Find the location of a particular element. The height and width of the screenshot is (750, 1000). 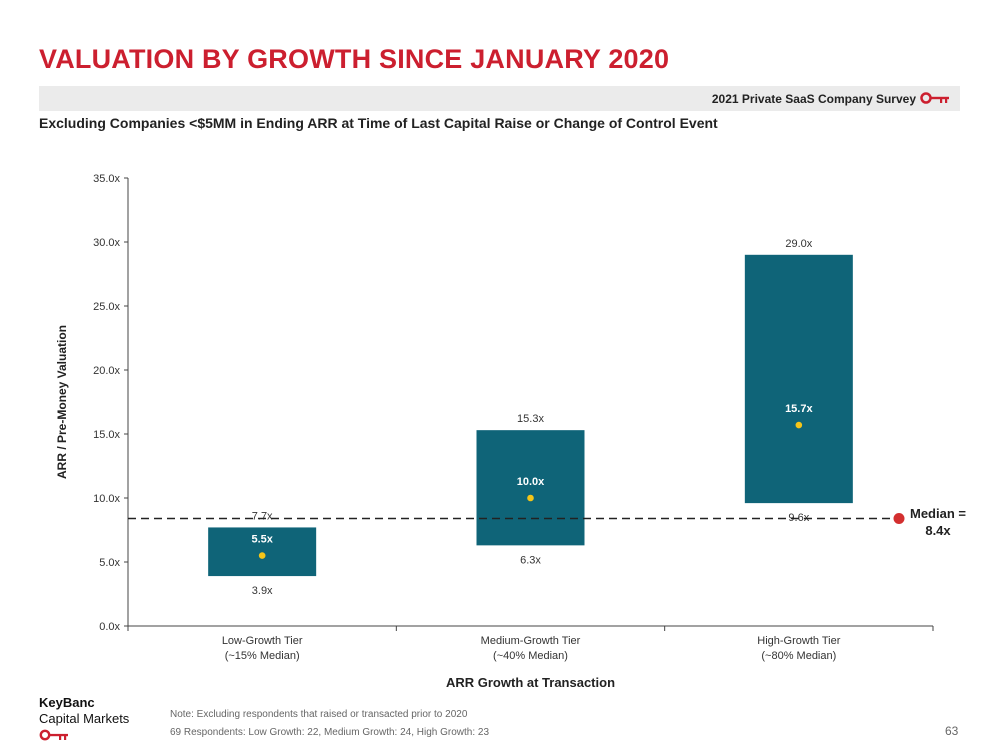

brand-logo-line1: KeyBanc is located at coordinates (67, 702).